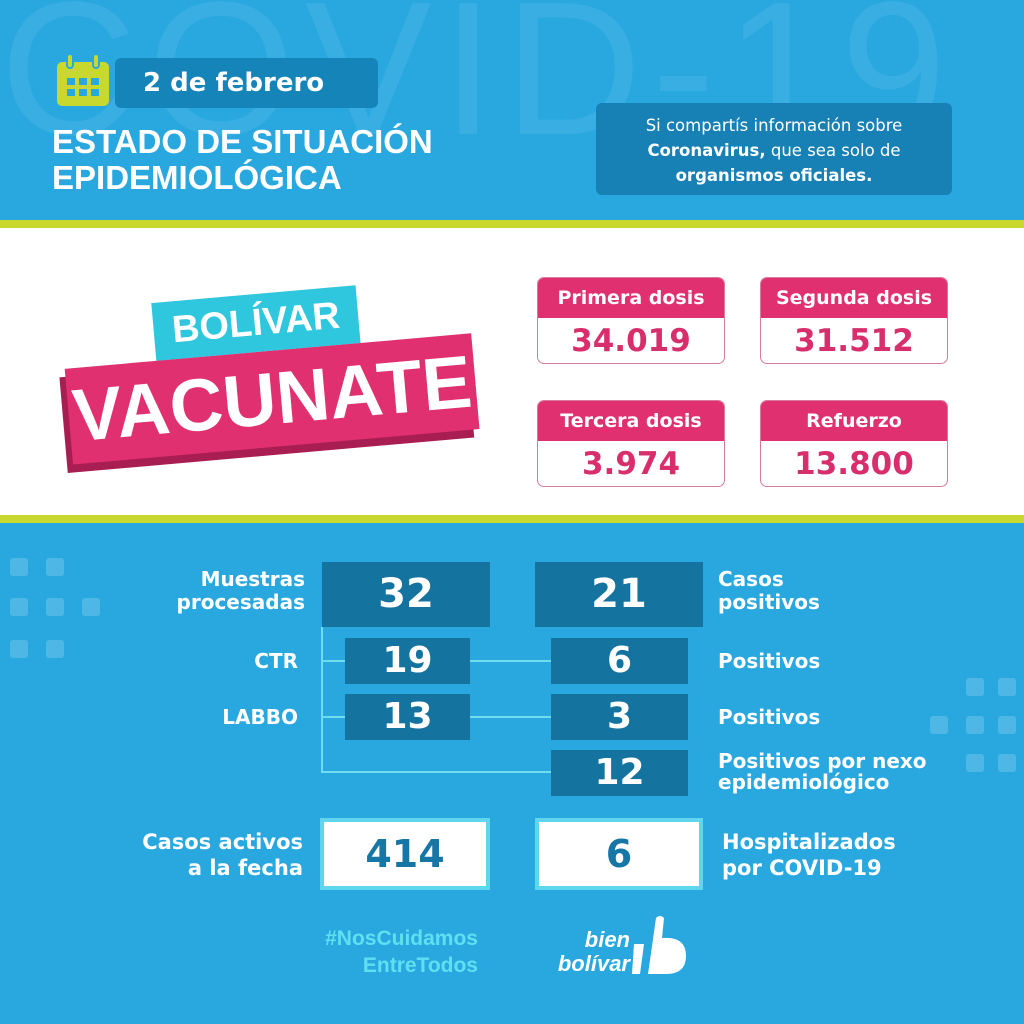 Image resolution: width=1024 pixels, height=1024 pixels. What do you see at coordinates (197, 177) in the screenshot?
I see `title-line-2: EPIDEMIOLÓGICA` at bounding box center [197, 177].